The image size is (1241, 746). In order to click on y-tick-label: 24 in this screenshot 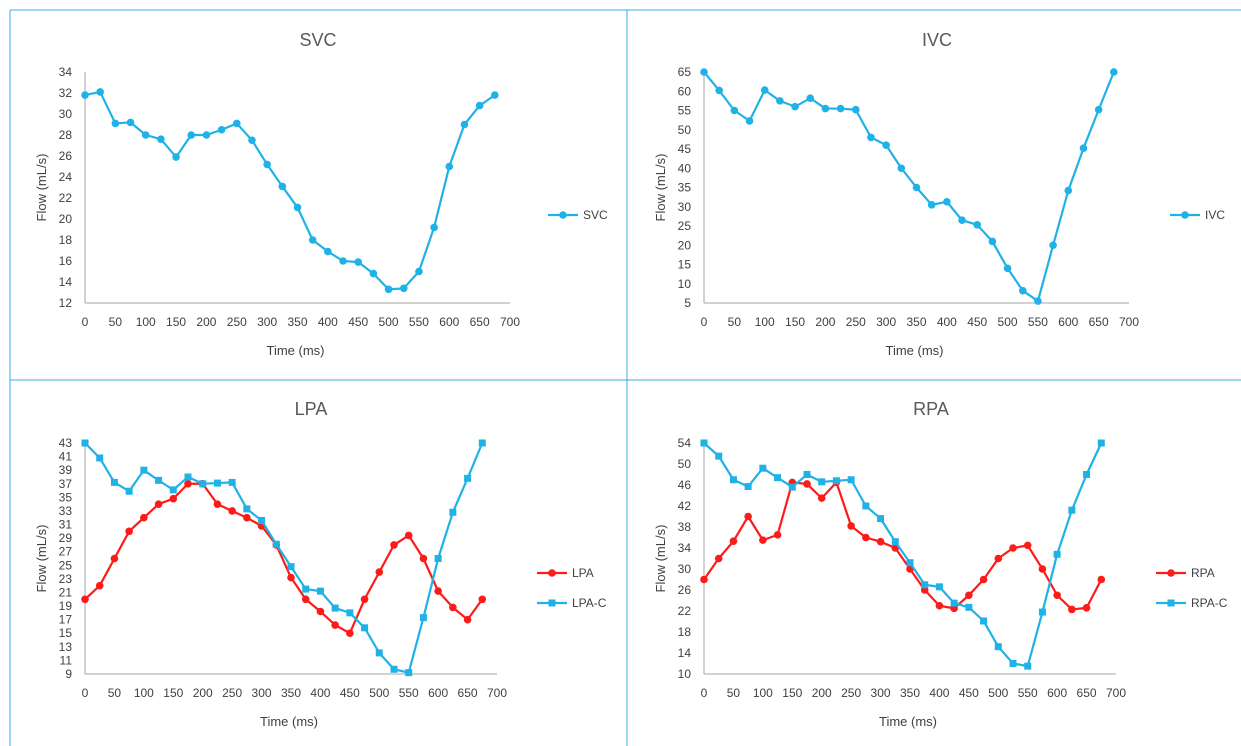, I will do `click(66, 177)`.